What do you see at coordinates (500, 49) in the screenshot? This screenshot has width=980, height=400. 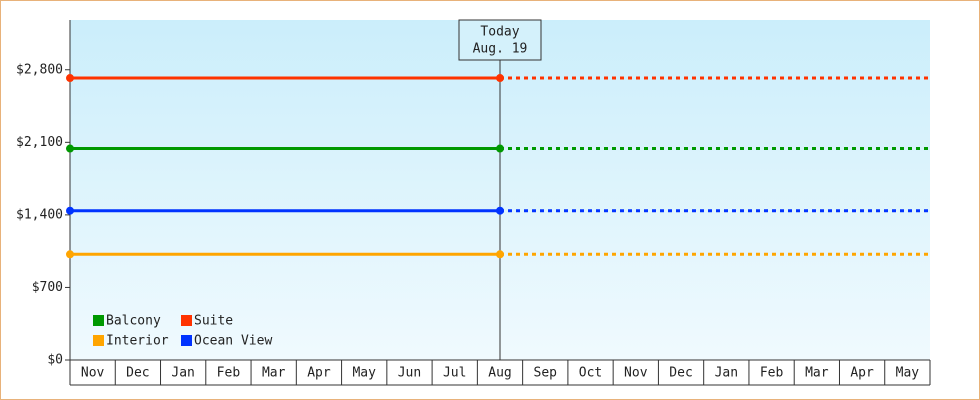 I see `today-label: Aug. 19` at bounding box center [500, 49].